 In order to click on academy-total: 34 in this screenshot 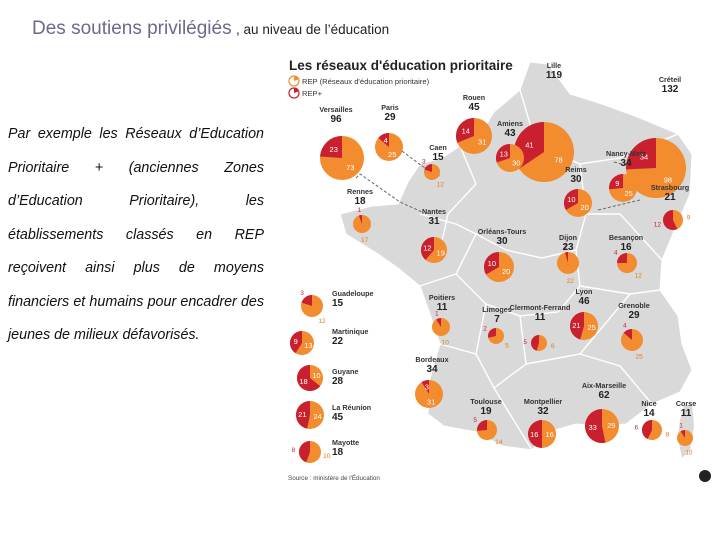, I will do `click(432, 369)`.